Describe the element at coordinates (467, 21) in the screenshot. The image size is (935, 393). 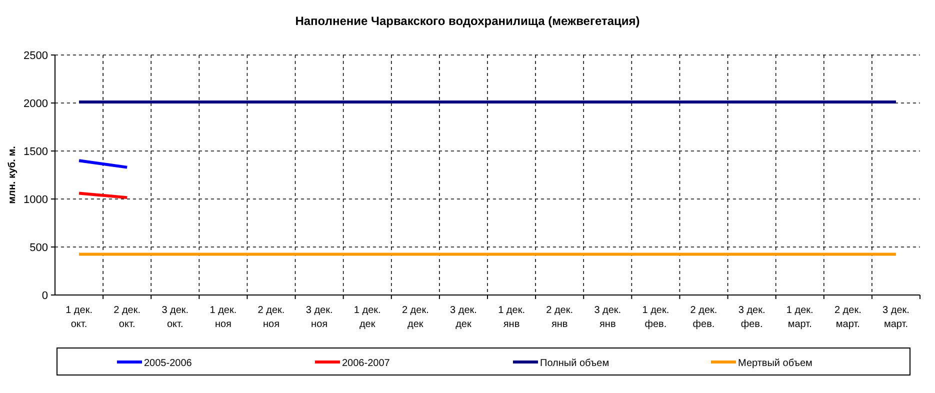
I see `chart-title: Наполнение Чарвакского водохранилища (межвегетация)` at that location.